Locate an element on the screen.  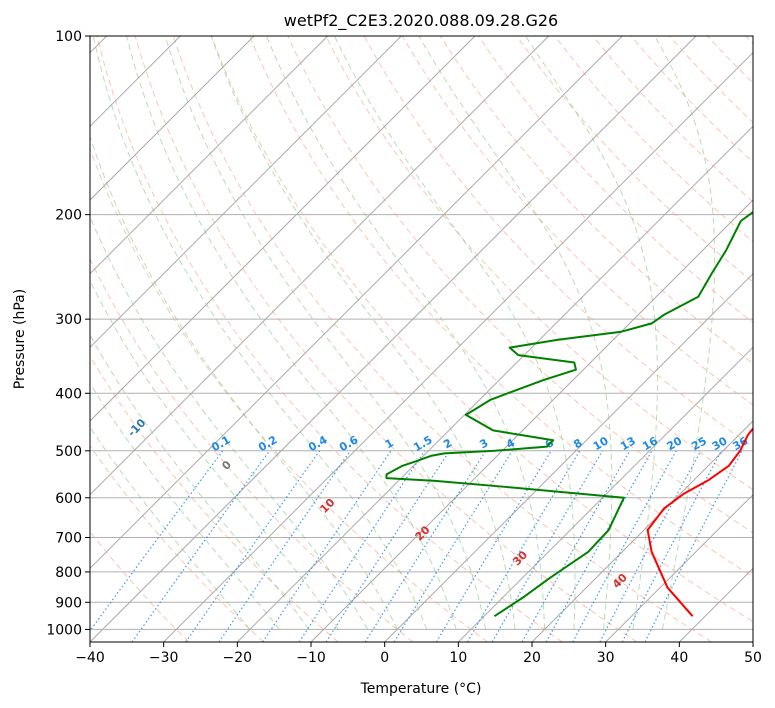
temperature-line is located at coordinates (699, 522).